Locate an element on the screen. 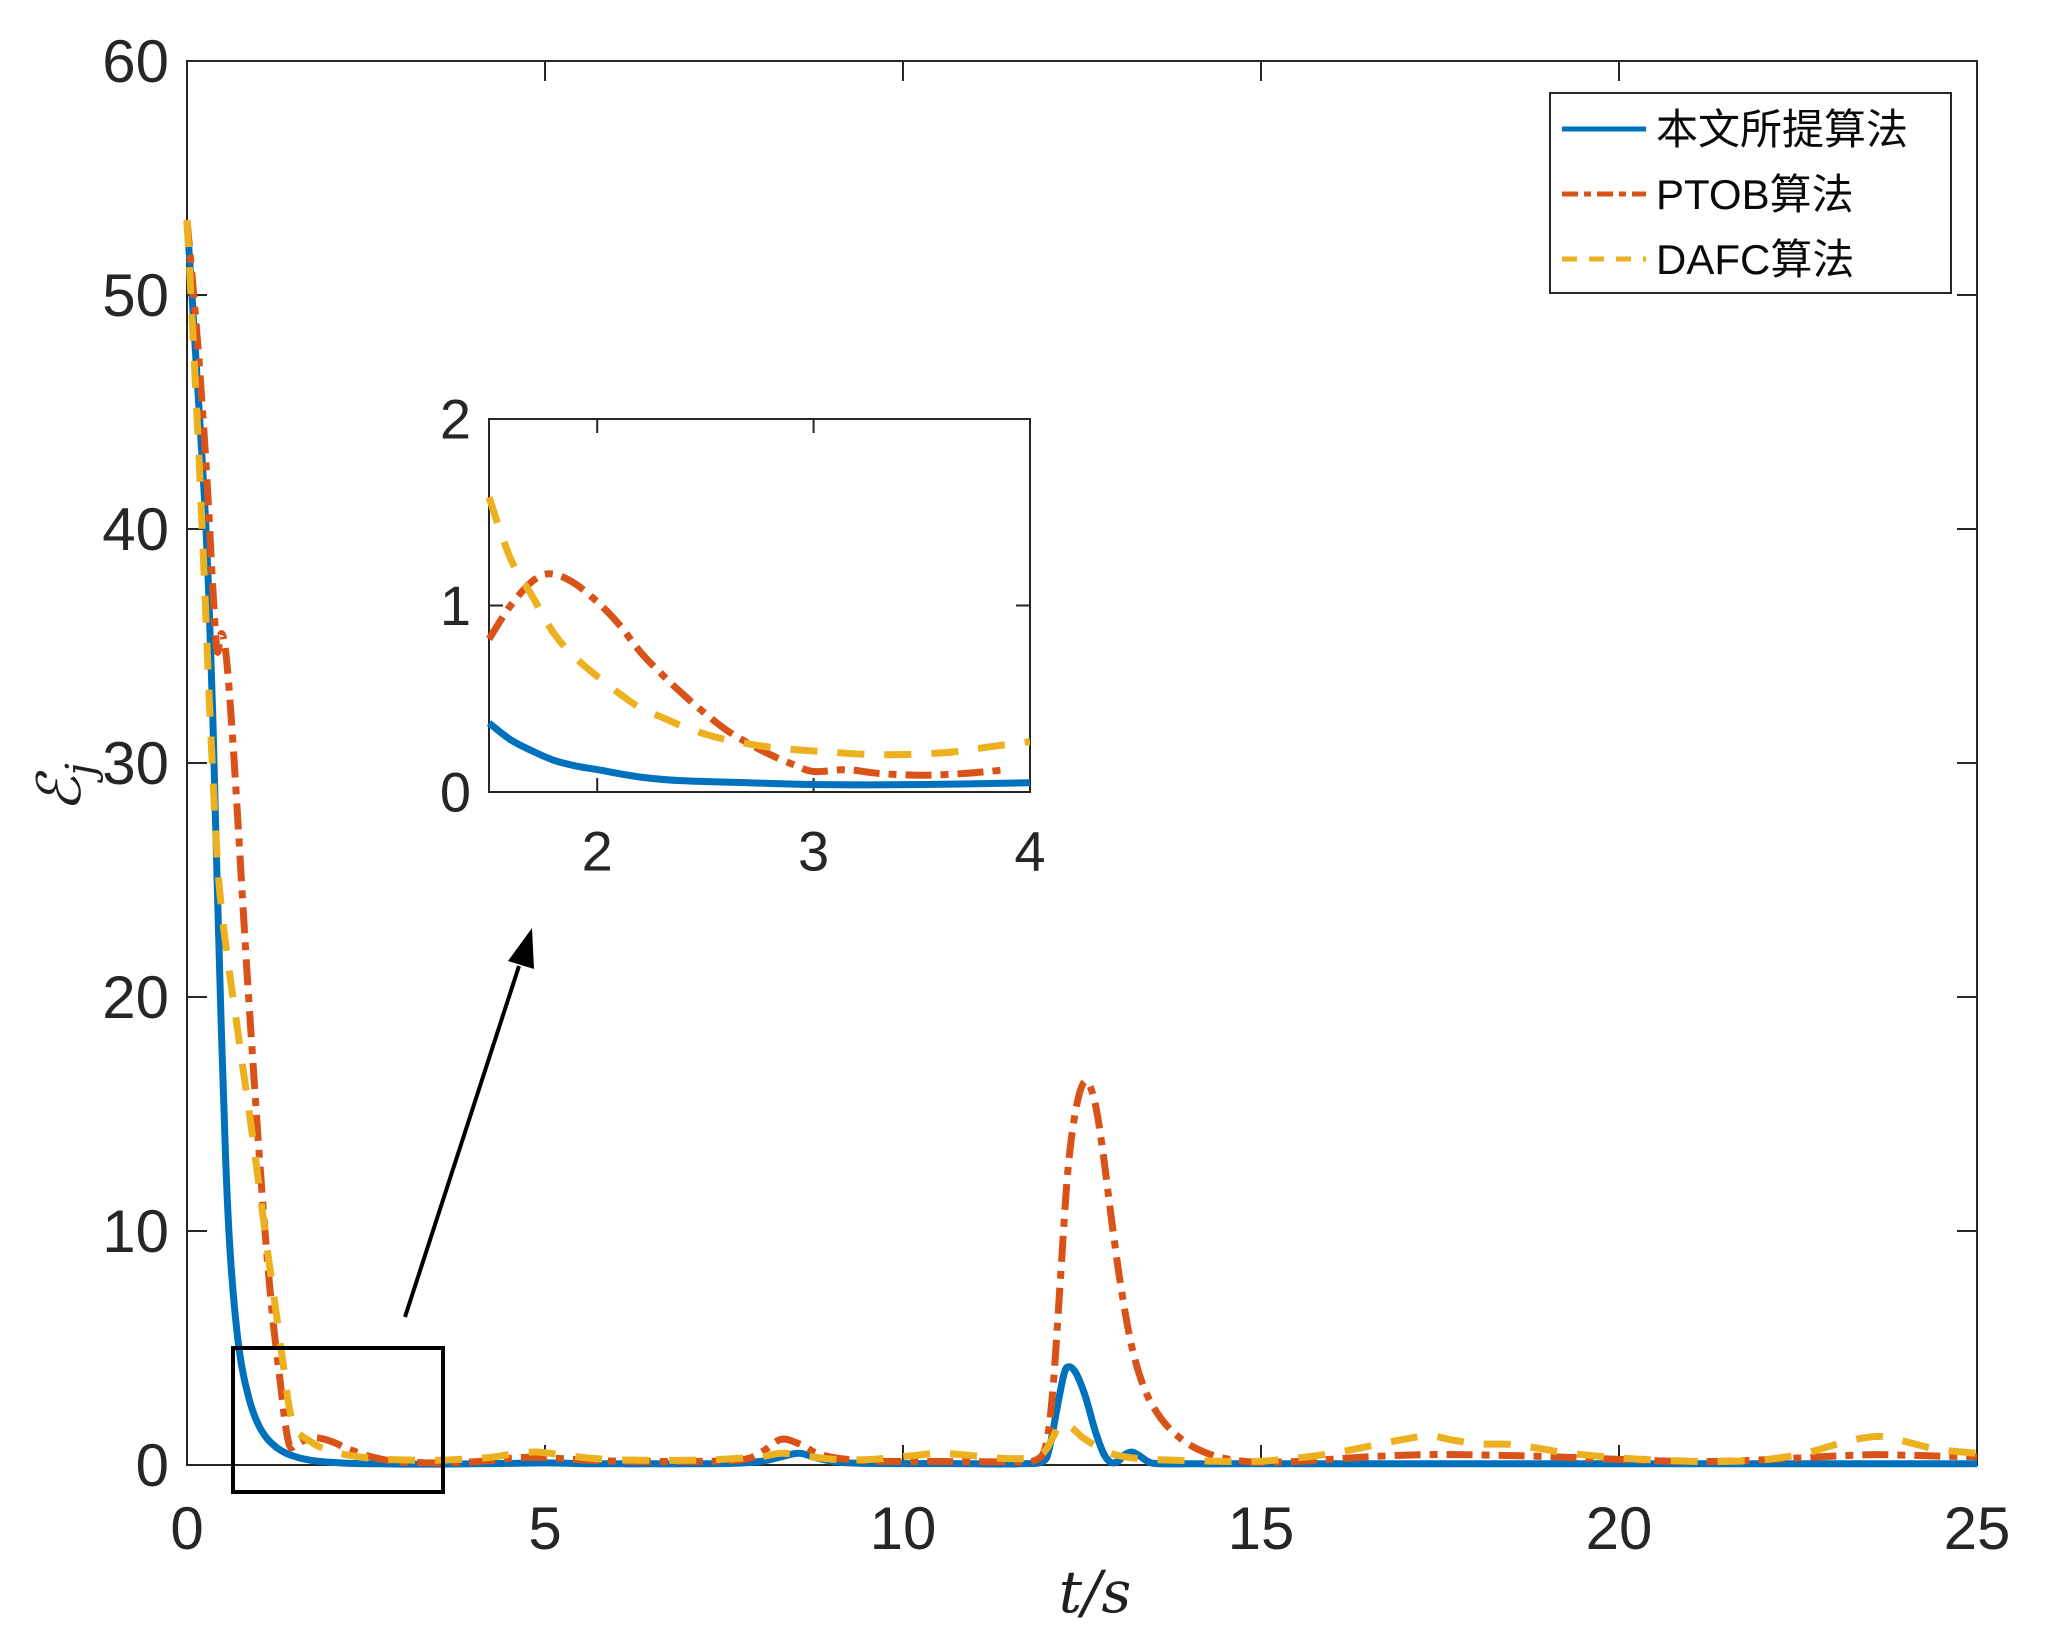  x-tick-label: 3 is located at coordinates (813, 850).